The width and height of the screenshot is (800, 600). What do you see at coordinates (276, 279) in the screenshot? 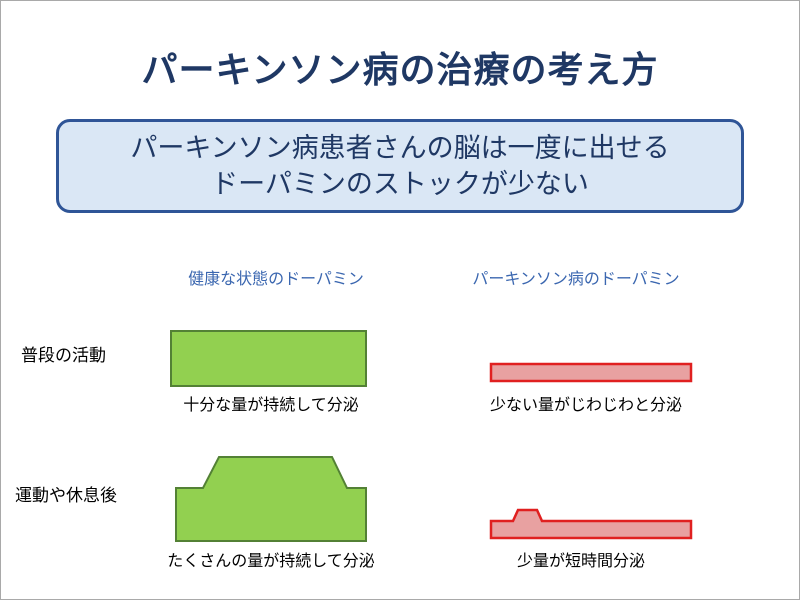
I see `column-header-healthy: 健康な状態のドーパミン` at bounding box center [276, 279].